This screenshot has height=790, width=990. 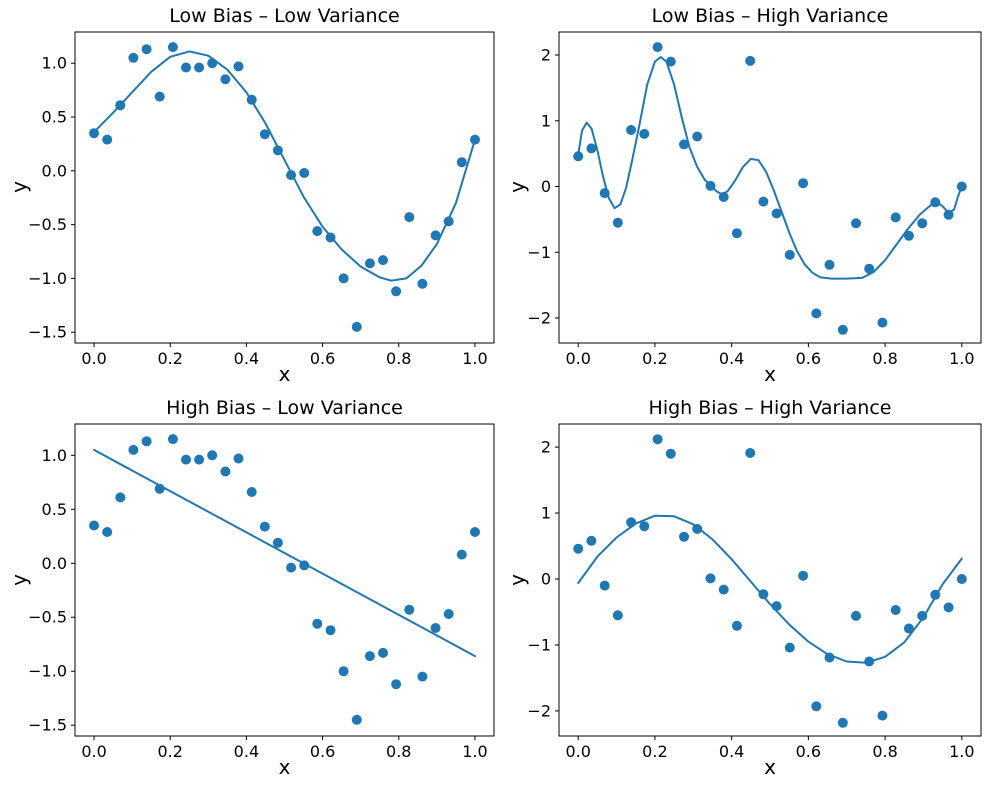 What do you see at coordinates (284, 16) in the screenshot?
I see `subplot-1-title: Low Bias – Low Variance` at bounding box center [284, 16].